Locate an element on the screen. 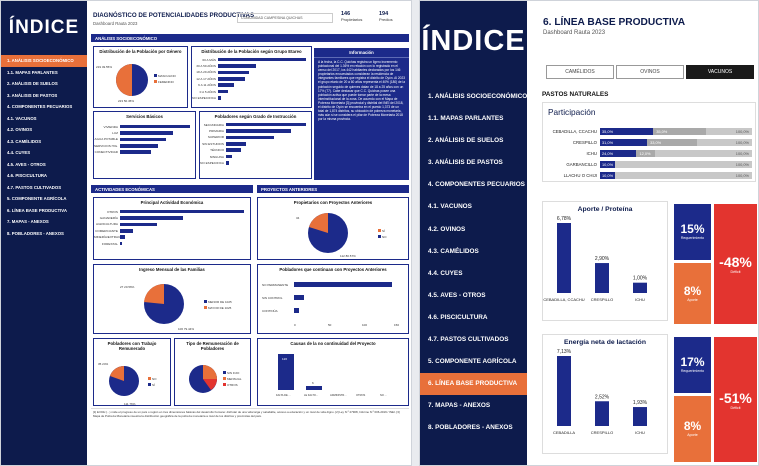 The image size is (759, 466). section-proyectos: PROYECTOS ANTERIORES is located at coordinates (333, 189).